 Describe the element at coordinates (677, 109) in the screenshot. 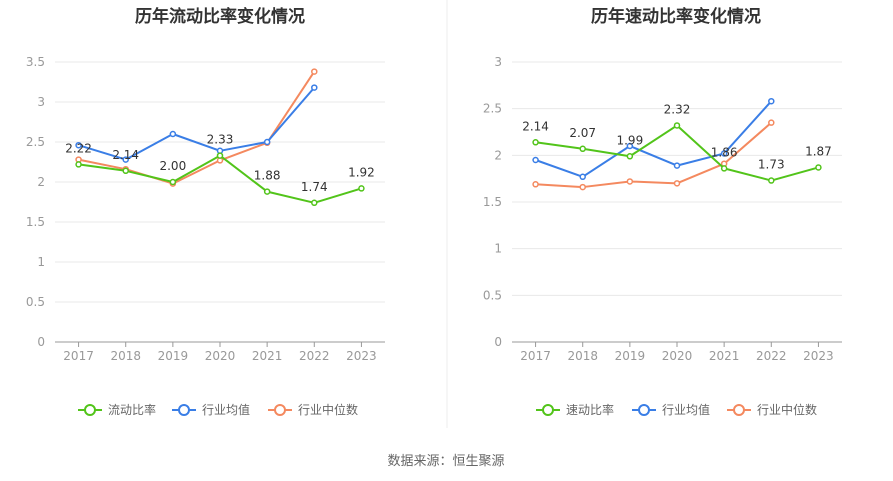

I see `data-label: 2.32` at that location.